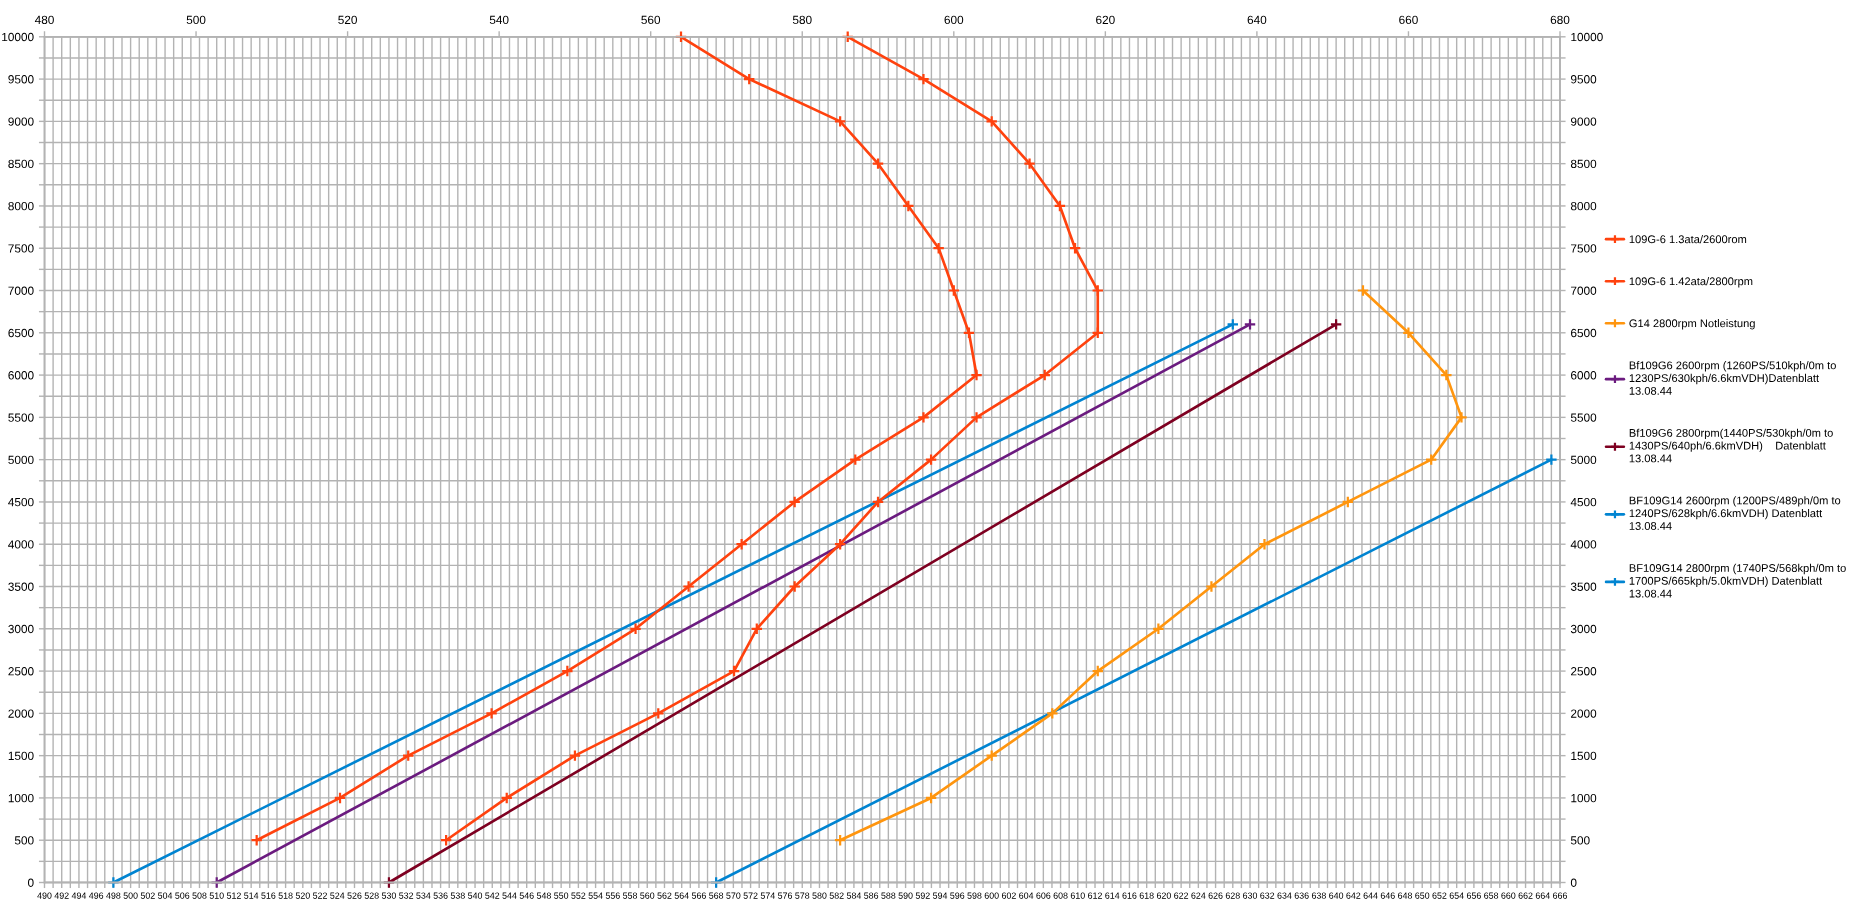  I want to click on x2-tick-label: 640, so click(1257, 20).